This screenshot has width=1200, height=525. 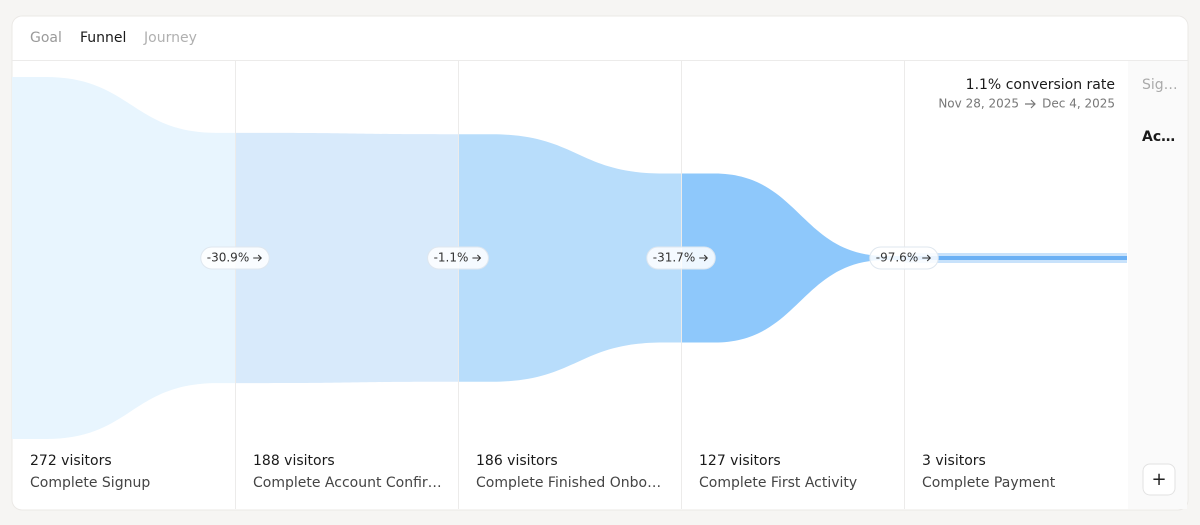 I want to click on tab: Goal, so click(x=46, y=38).